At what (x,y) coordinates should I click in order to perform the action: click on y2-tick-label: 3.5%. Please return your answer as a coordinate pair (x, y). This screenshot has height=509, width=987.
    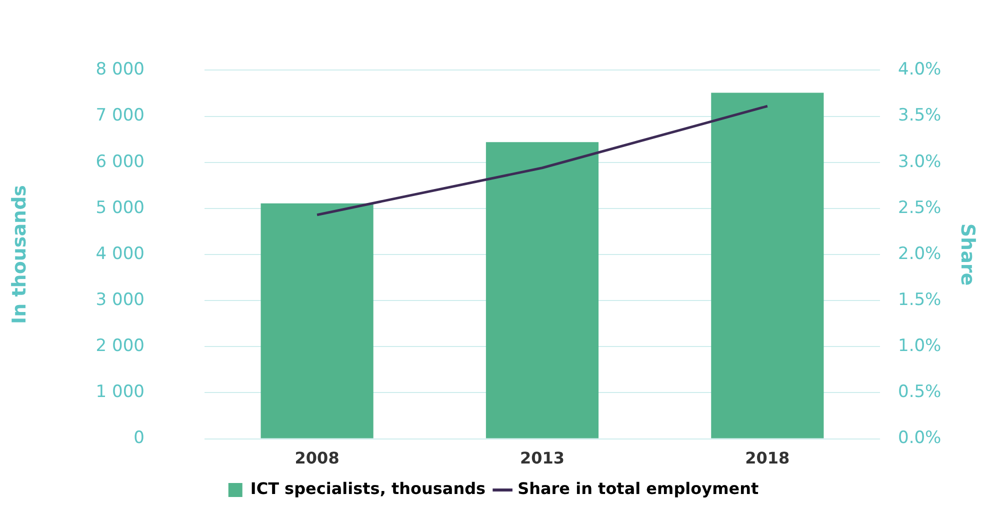
    Looking at the image, I should click on (920, 116).